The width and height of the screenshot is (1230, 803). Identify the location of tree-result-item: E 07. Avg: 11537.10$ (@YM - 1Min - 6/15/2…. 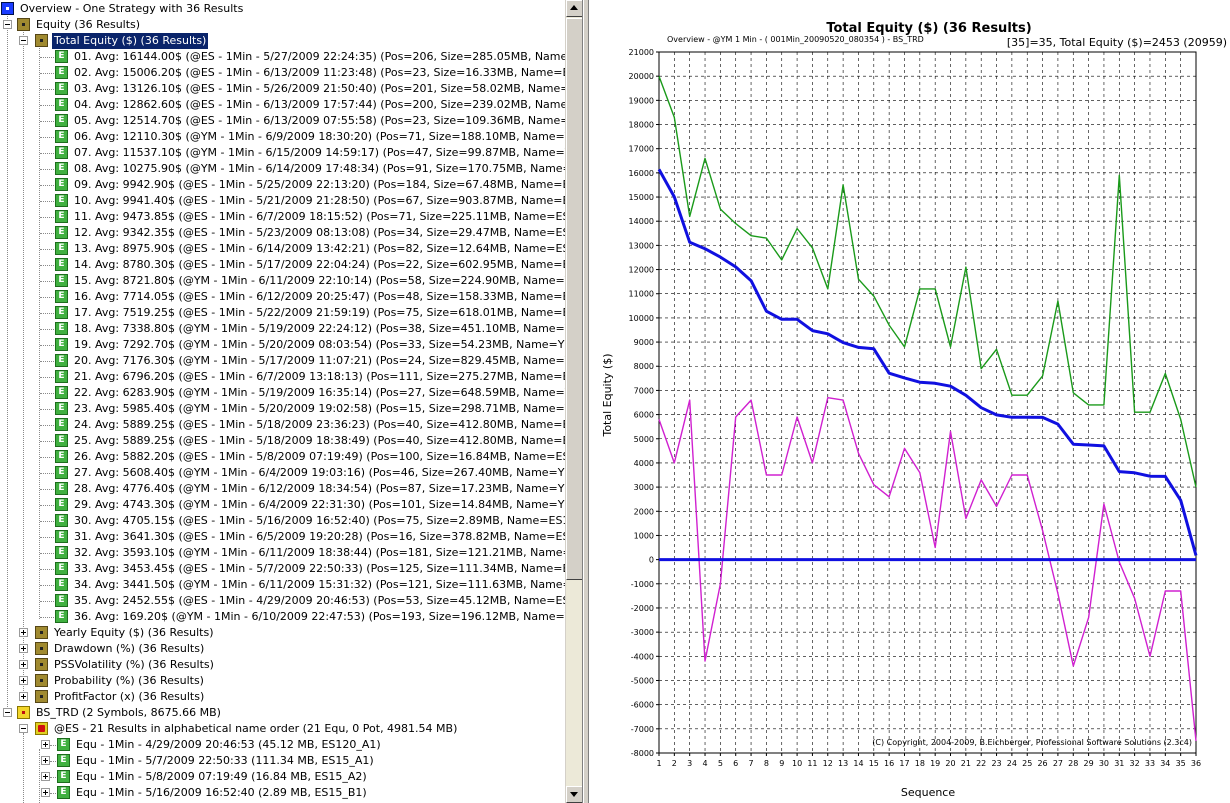
(282, 153).